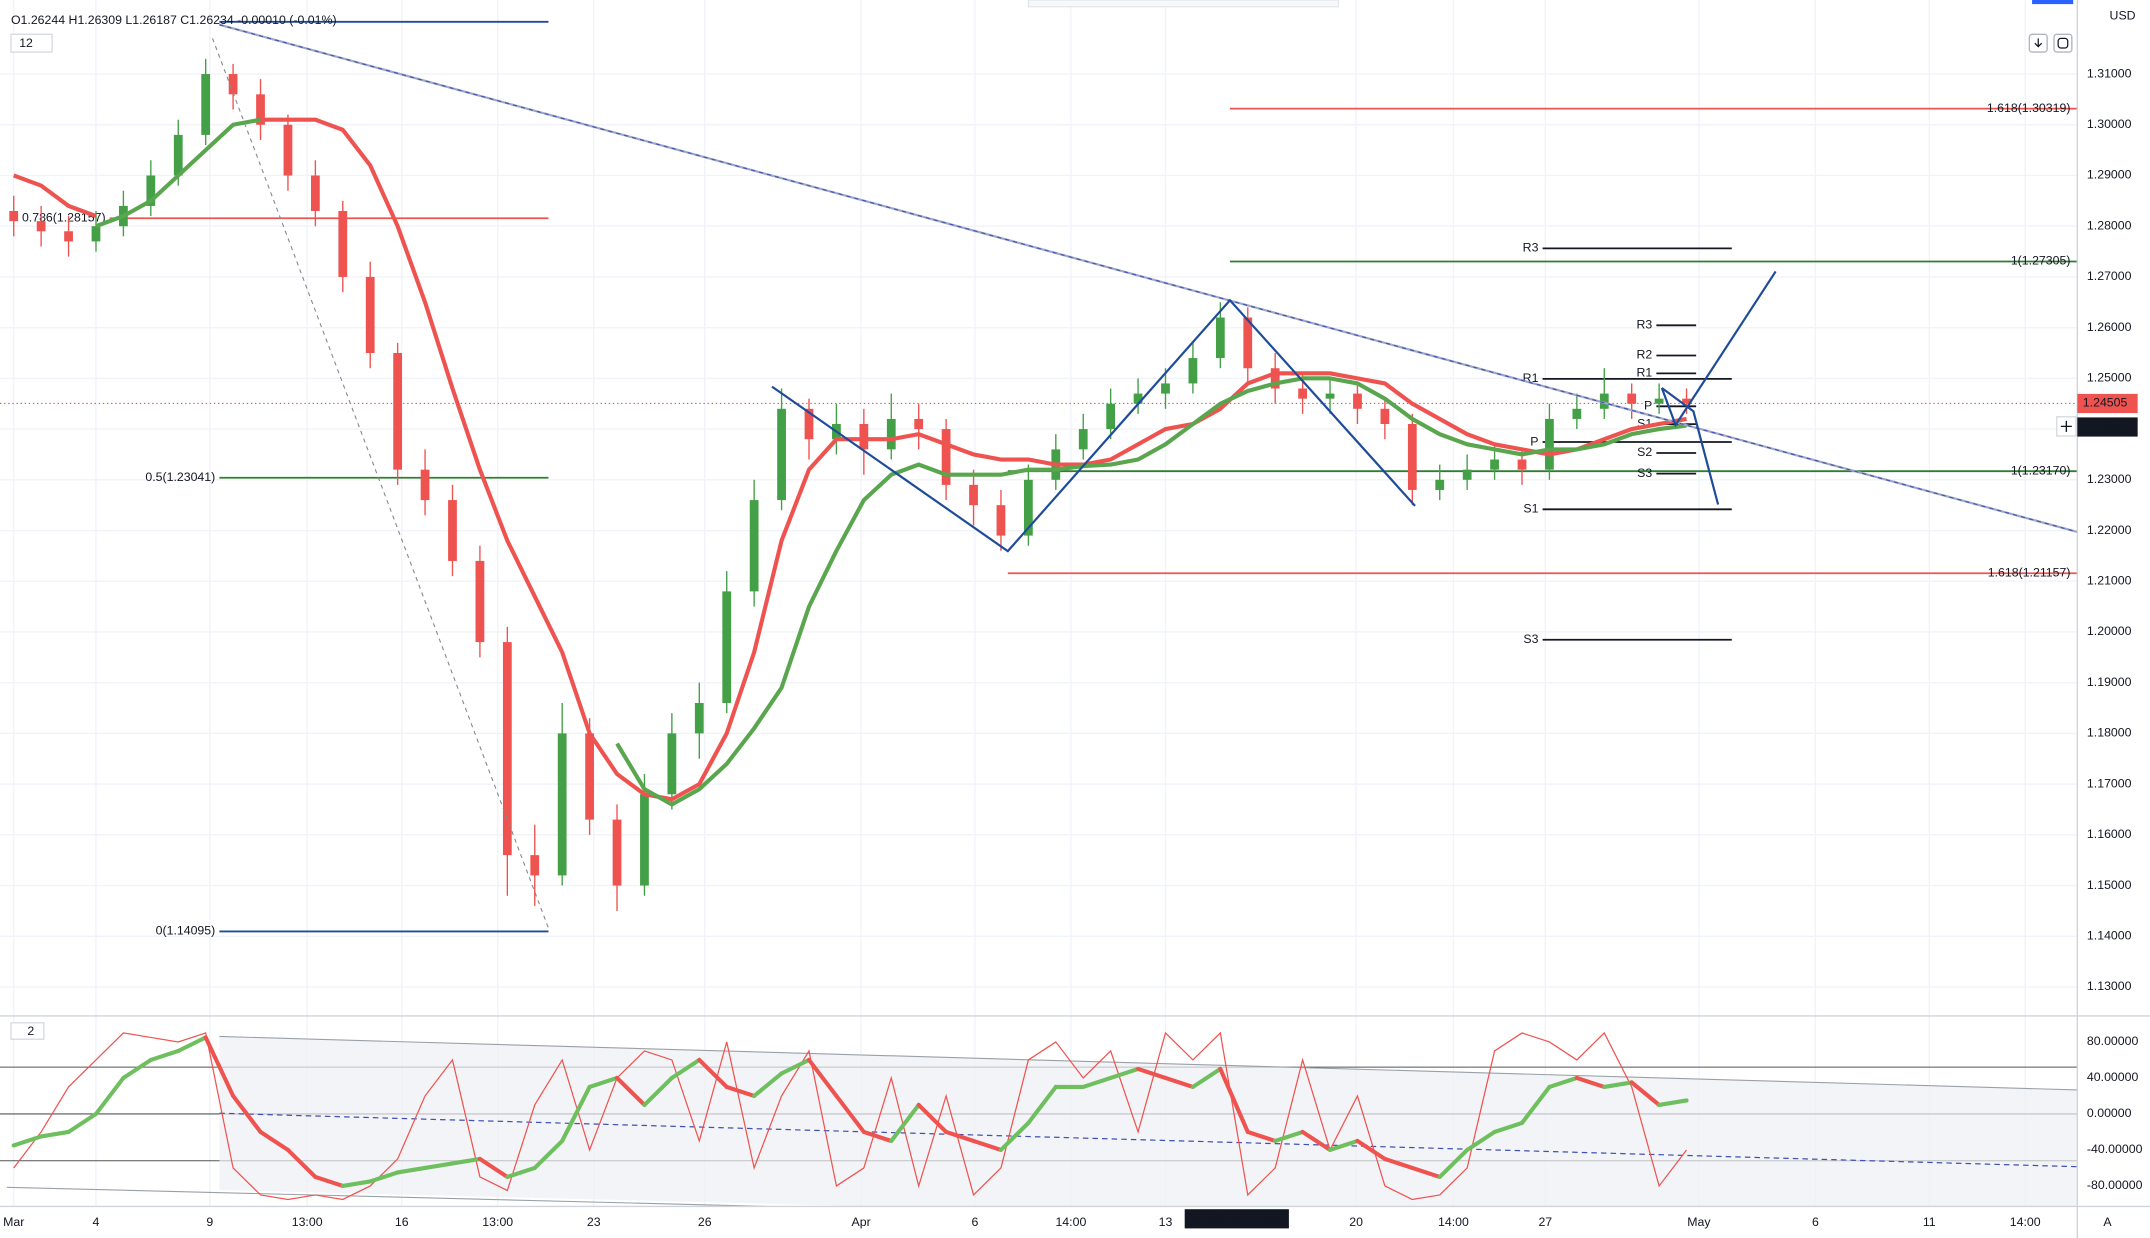 The width and height of the screenshot is (2150, 1238). I want to click on oscillator-fast, so click(850, 1116).